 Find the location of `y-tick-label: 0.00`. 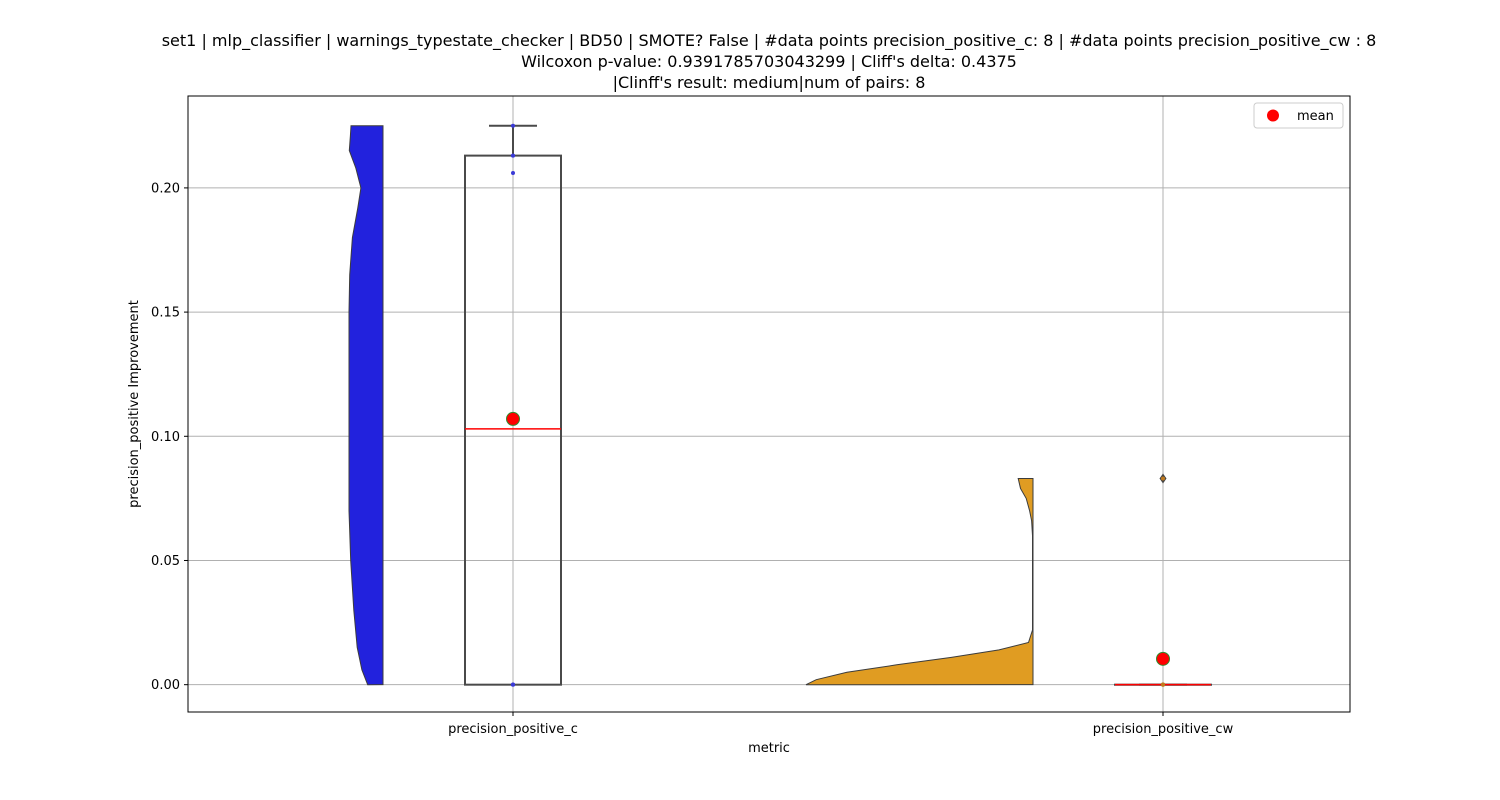

y-tick-label: 0.00 is located at coordinates (165, 685).